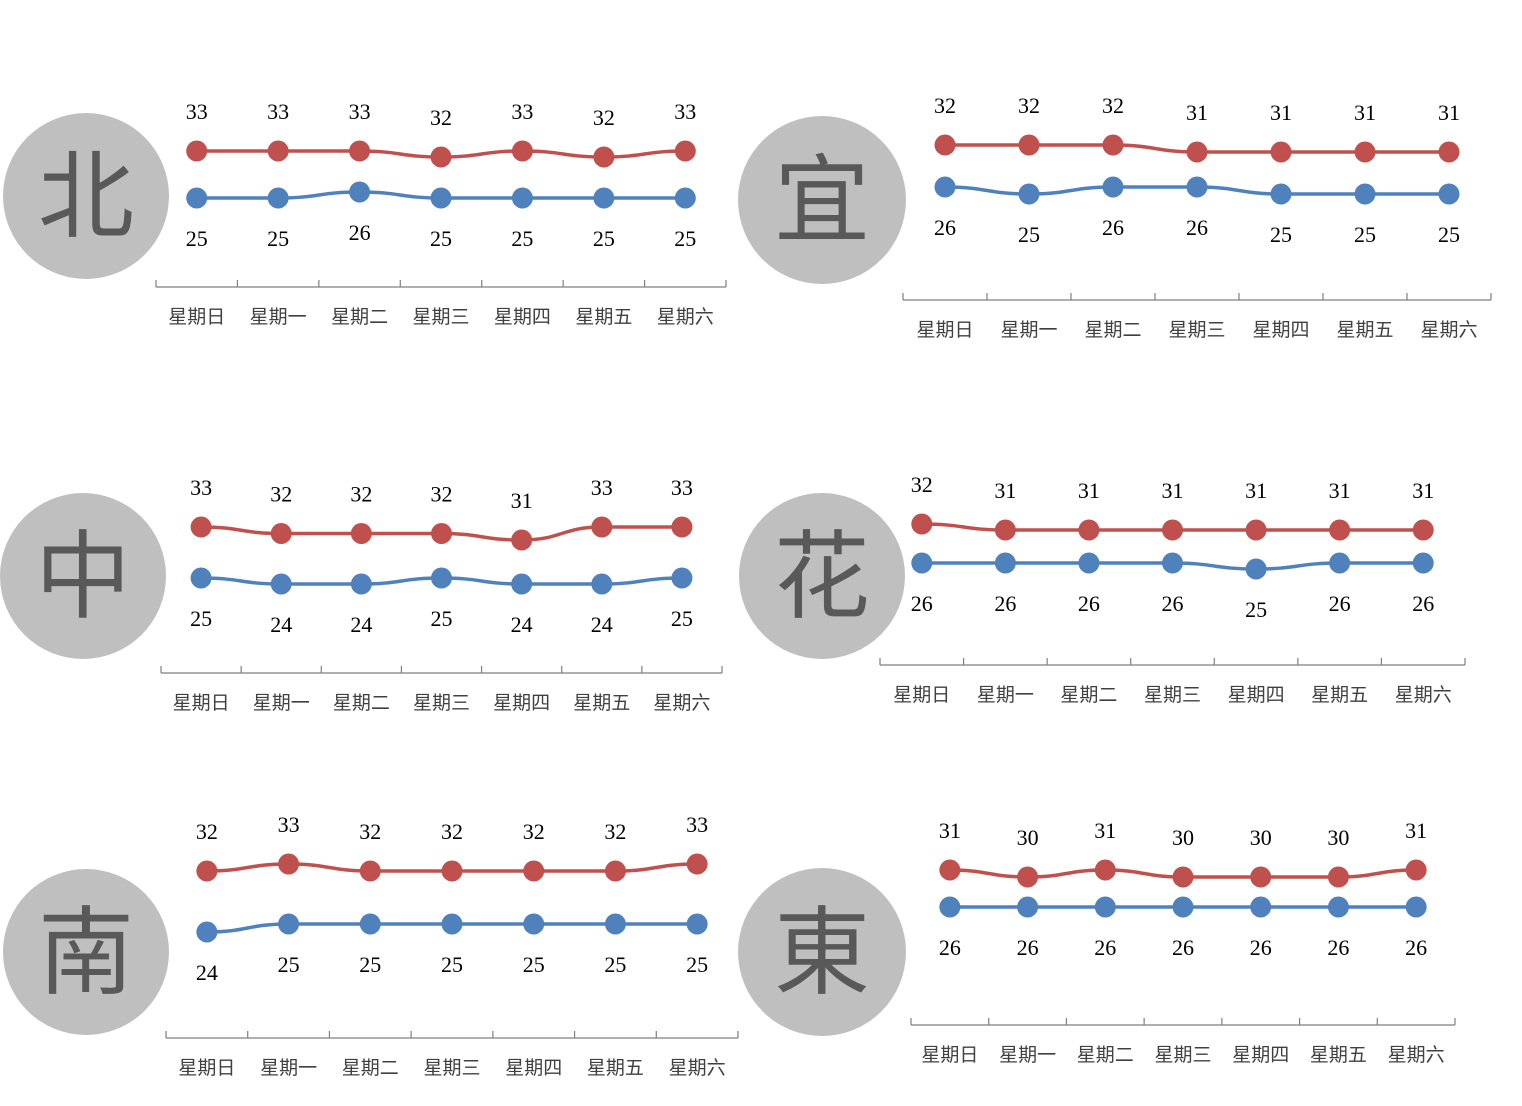 Image resolution: width=1522 pixels, height=1106 pixels. What do you see at coordinates (822, 953) in the screenshot?
I see `region-label: 東` at bounding box center [822, 953].